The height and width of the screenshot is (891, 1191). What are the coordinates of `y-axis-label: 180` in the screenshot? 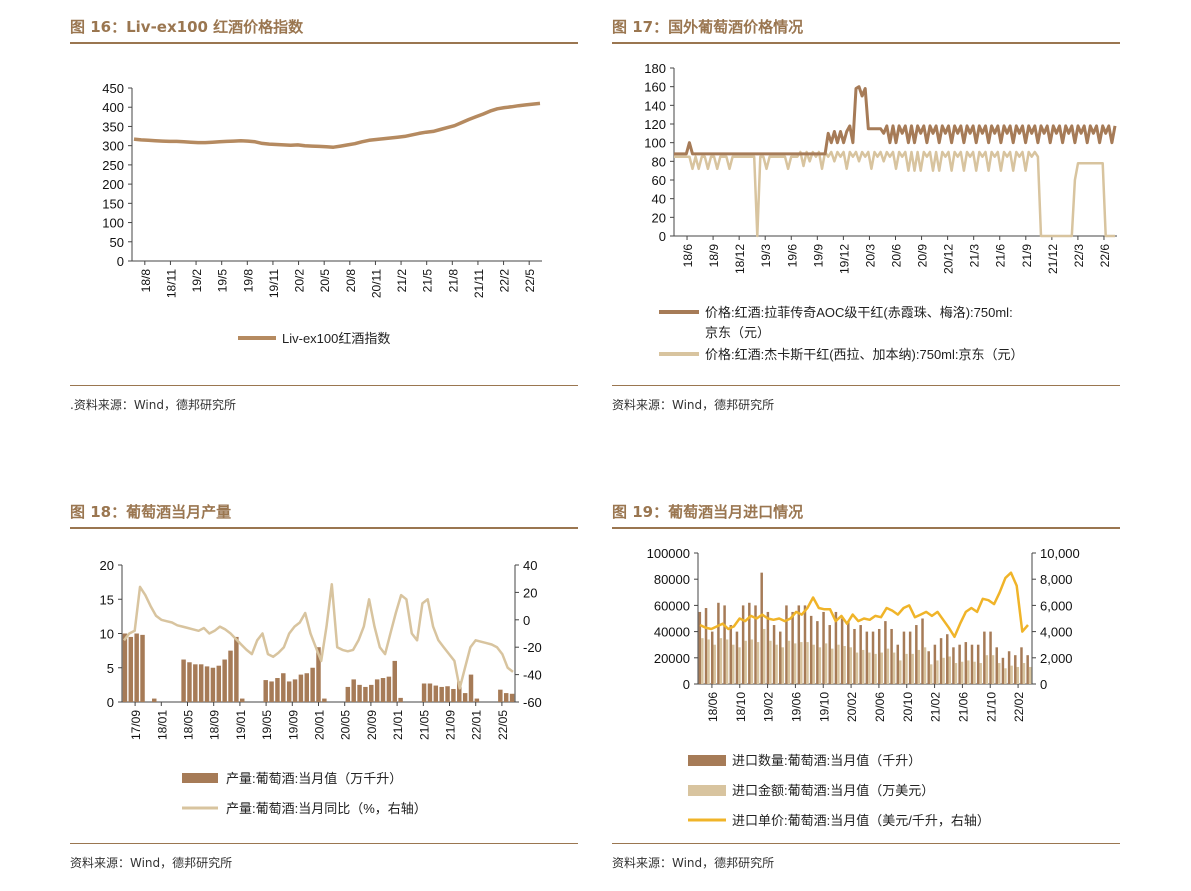 It's located at (655, 68).